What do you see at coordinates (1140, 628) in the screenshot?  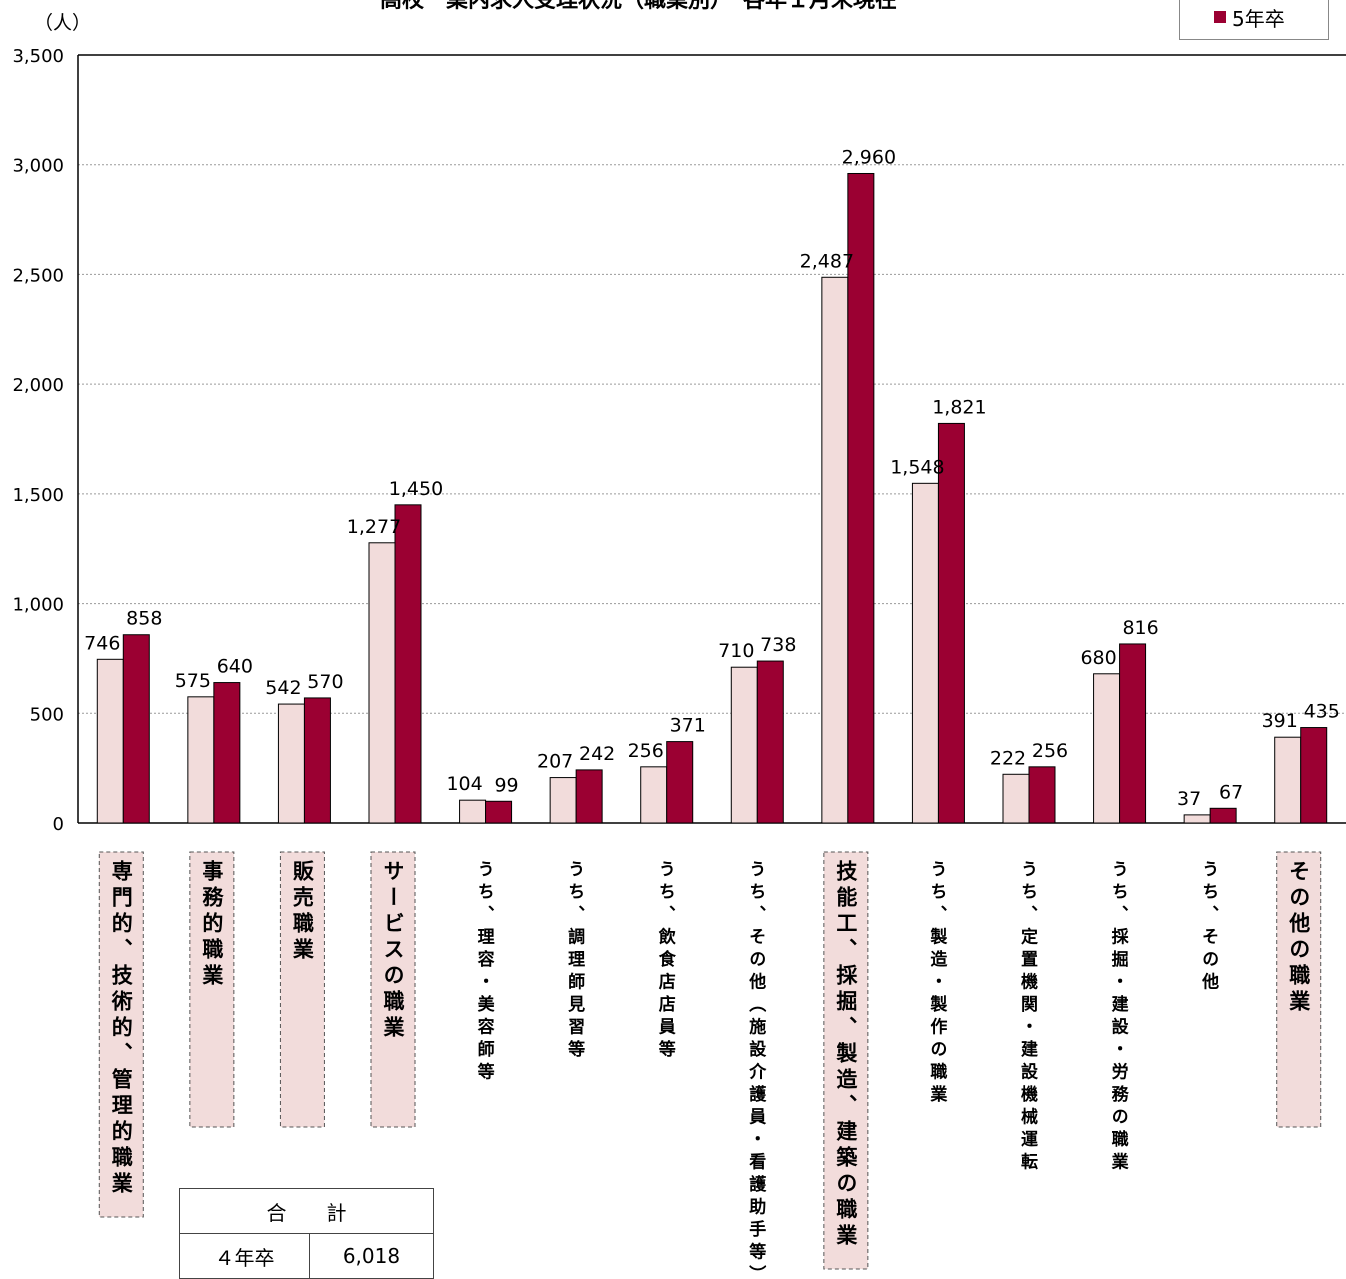 I see `data-label: 816` at bounding box center [1140, 628].